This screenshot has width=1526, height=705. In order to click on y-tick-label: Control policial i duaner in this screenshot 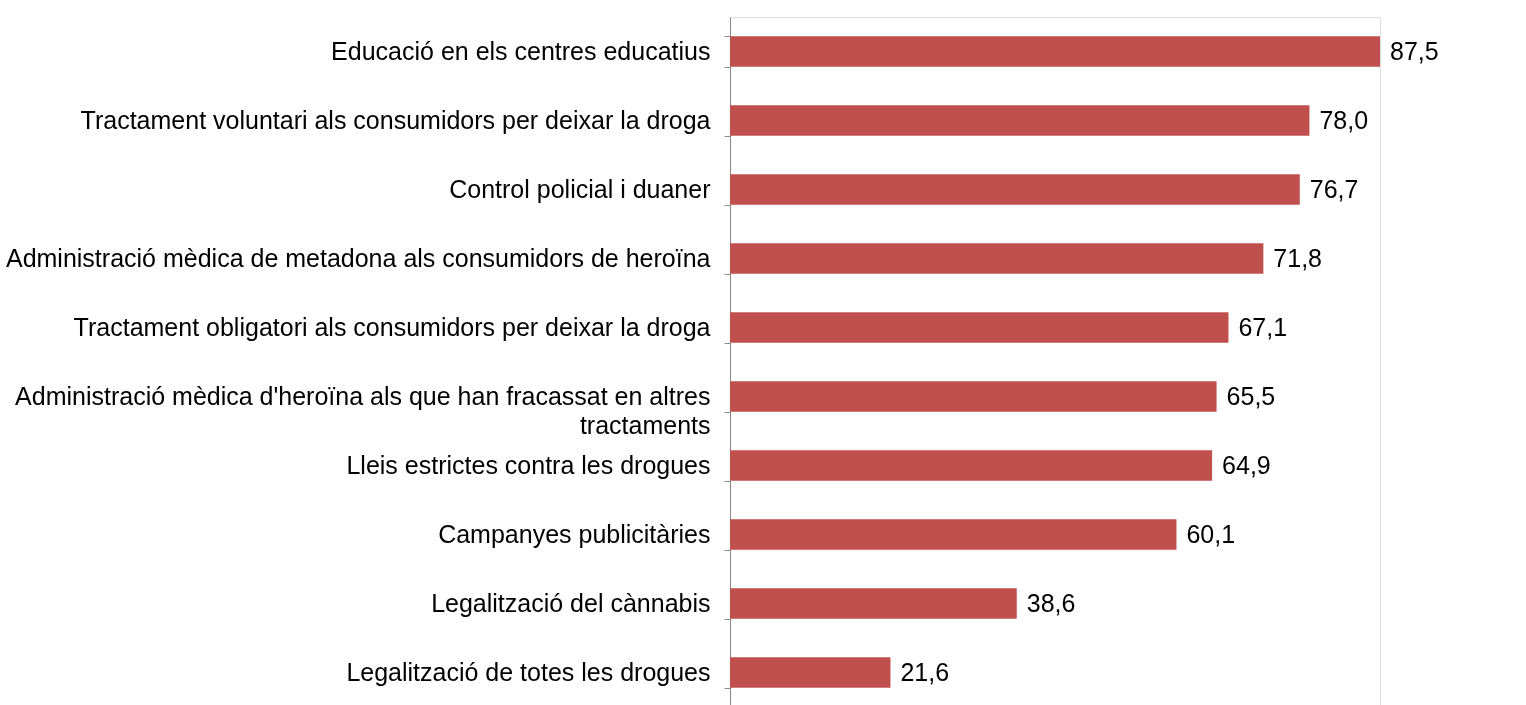, I will do `click(580, 189)`.